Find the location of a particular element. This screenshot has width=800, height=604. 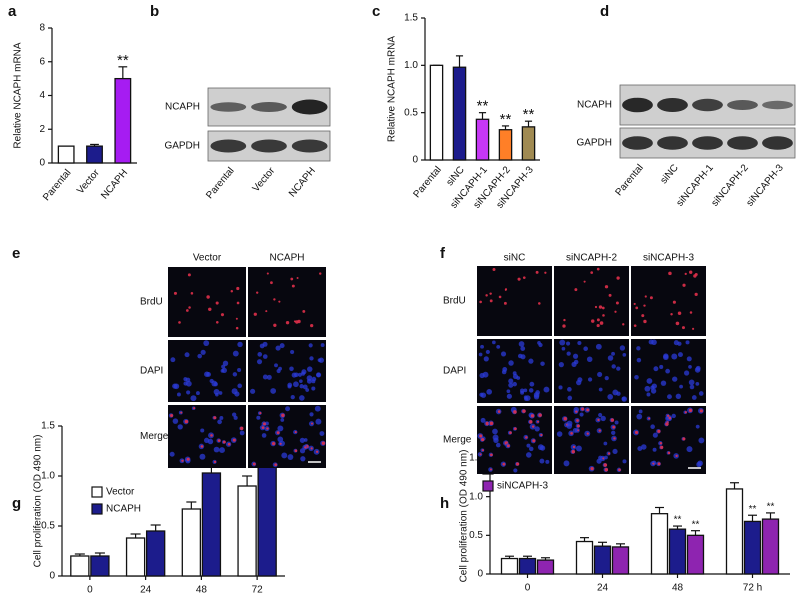

blot-lane-label: siNC is located at coordinates (669, 175).